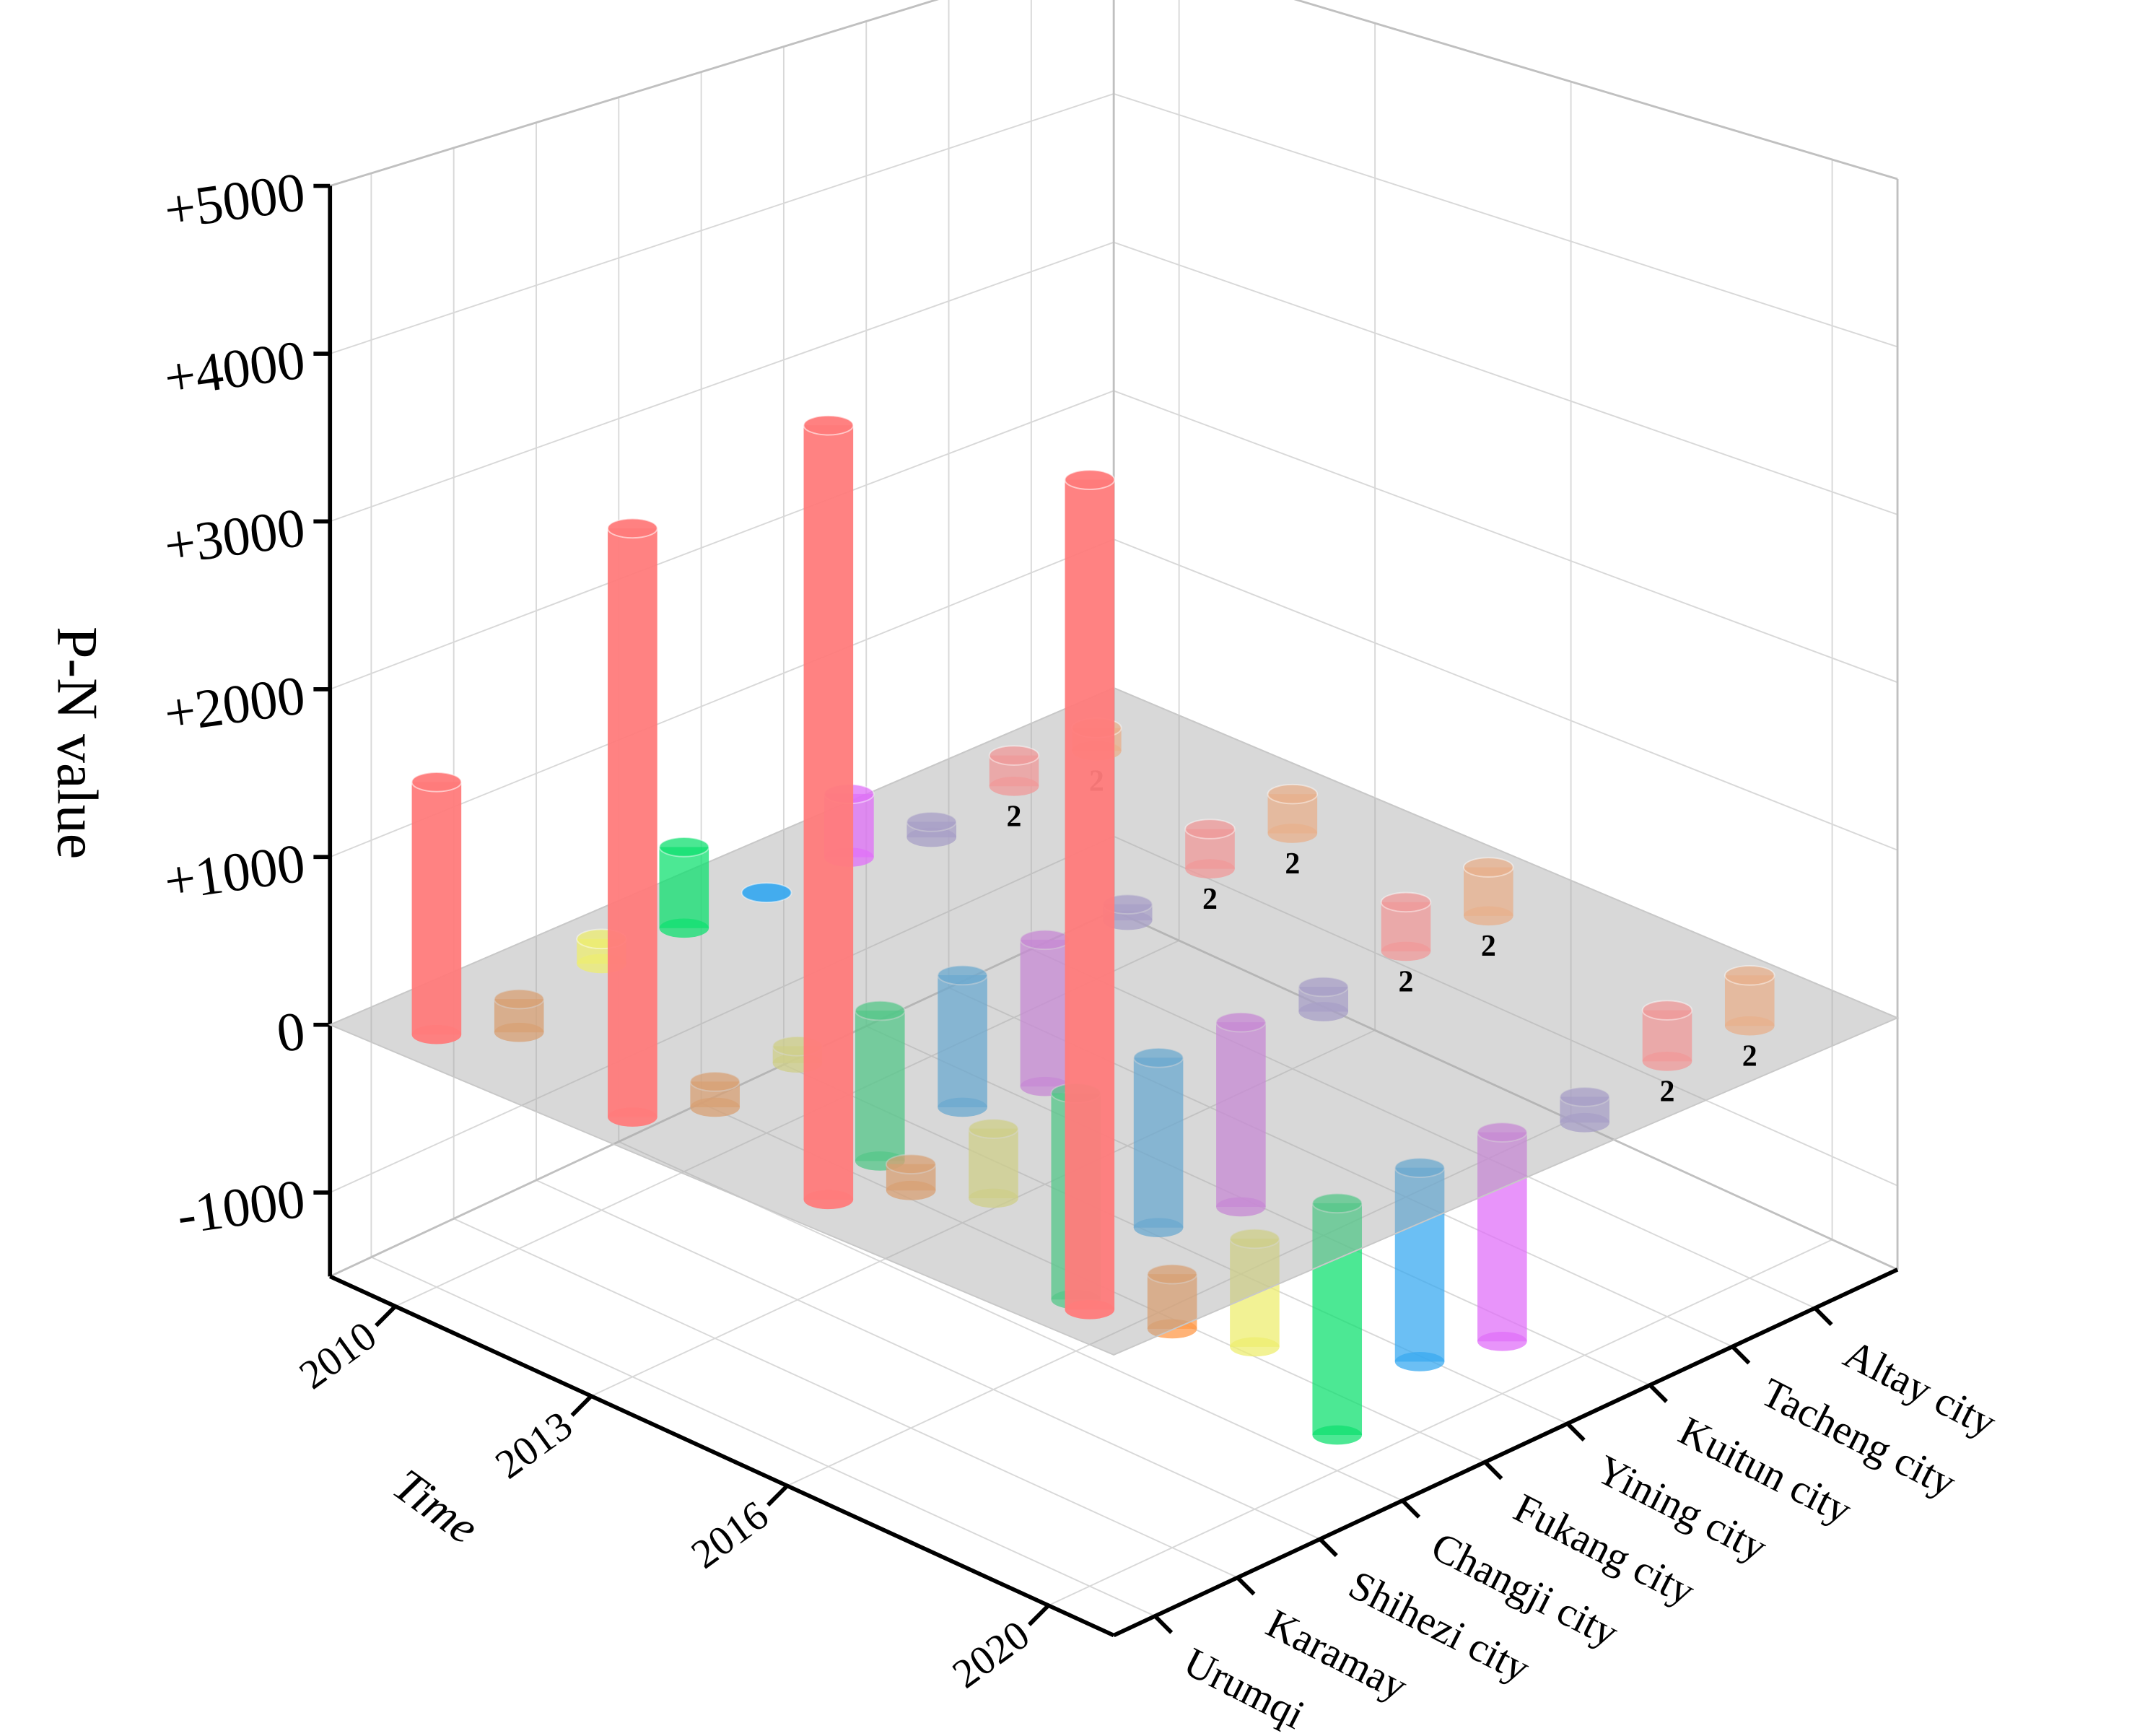 The image size is (2145, 1736). Describe the element at coordinates (235, 704) in the screenshot. I see `y-tick-label: +2000` at that location.